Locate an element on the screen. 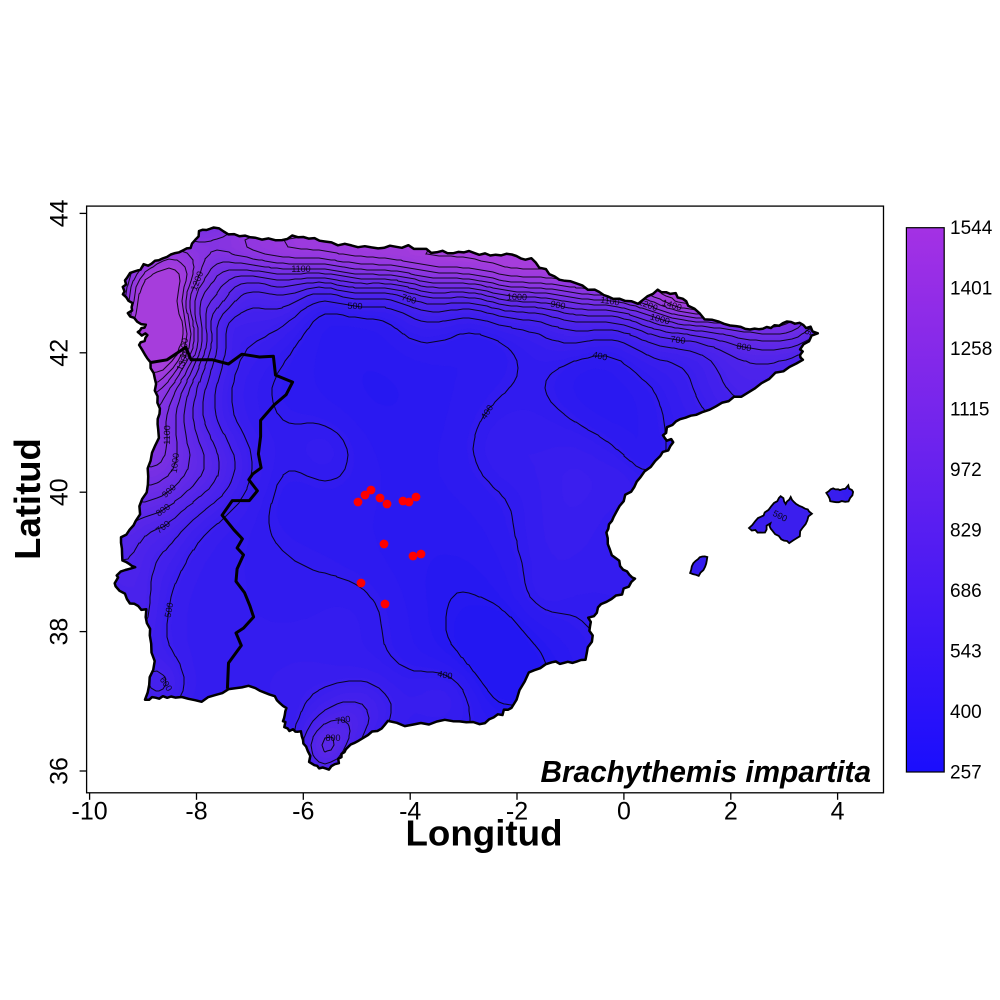  svg-text: 40 is located at coordinates (60, 492).